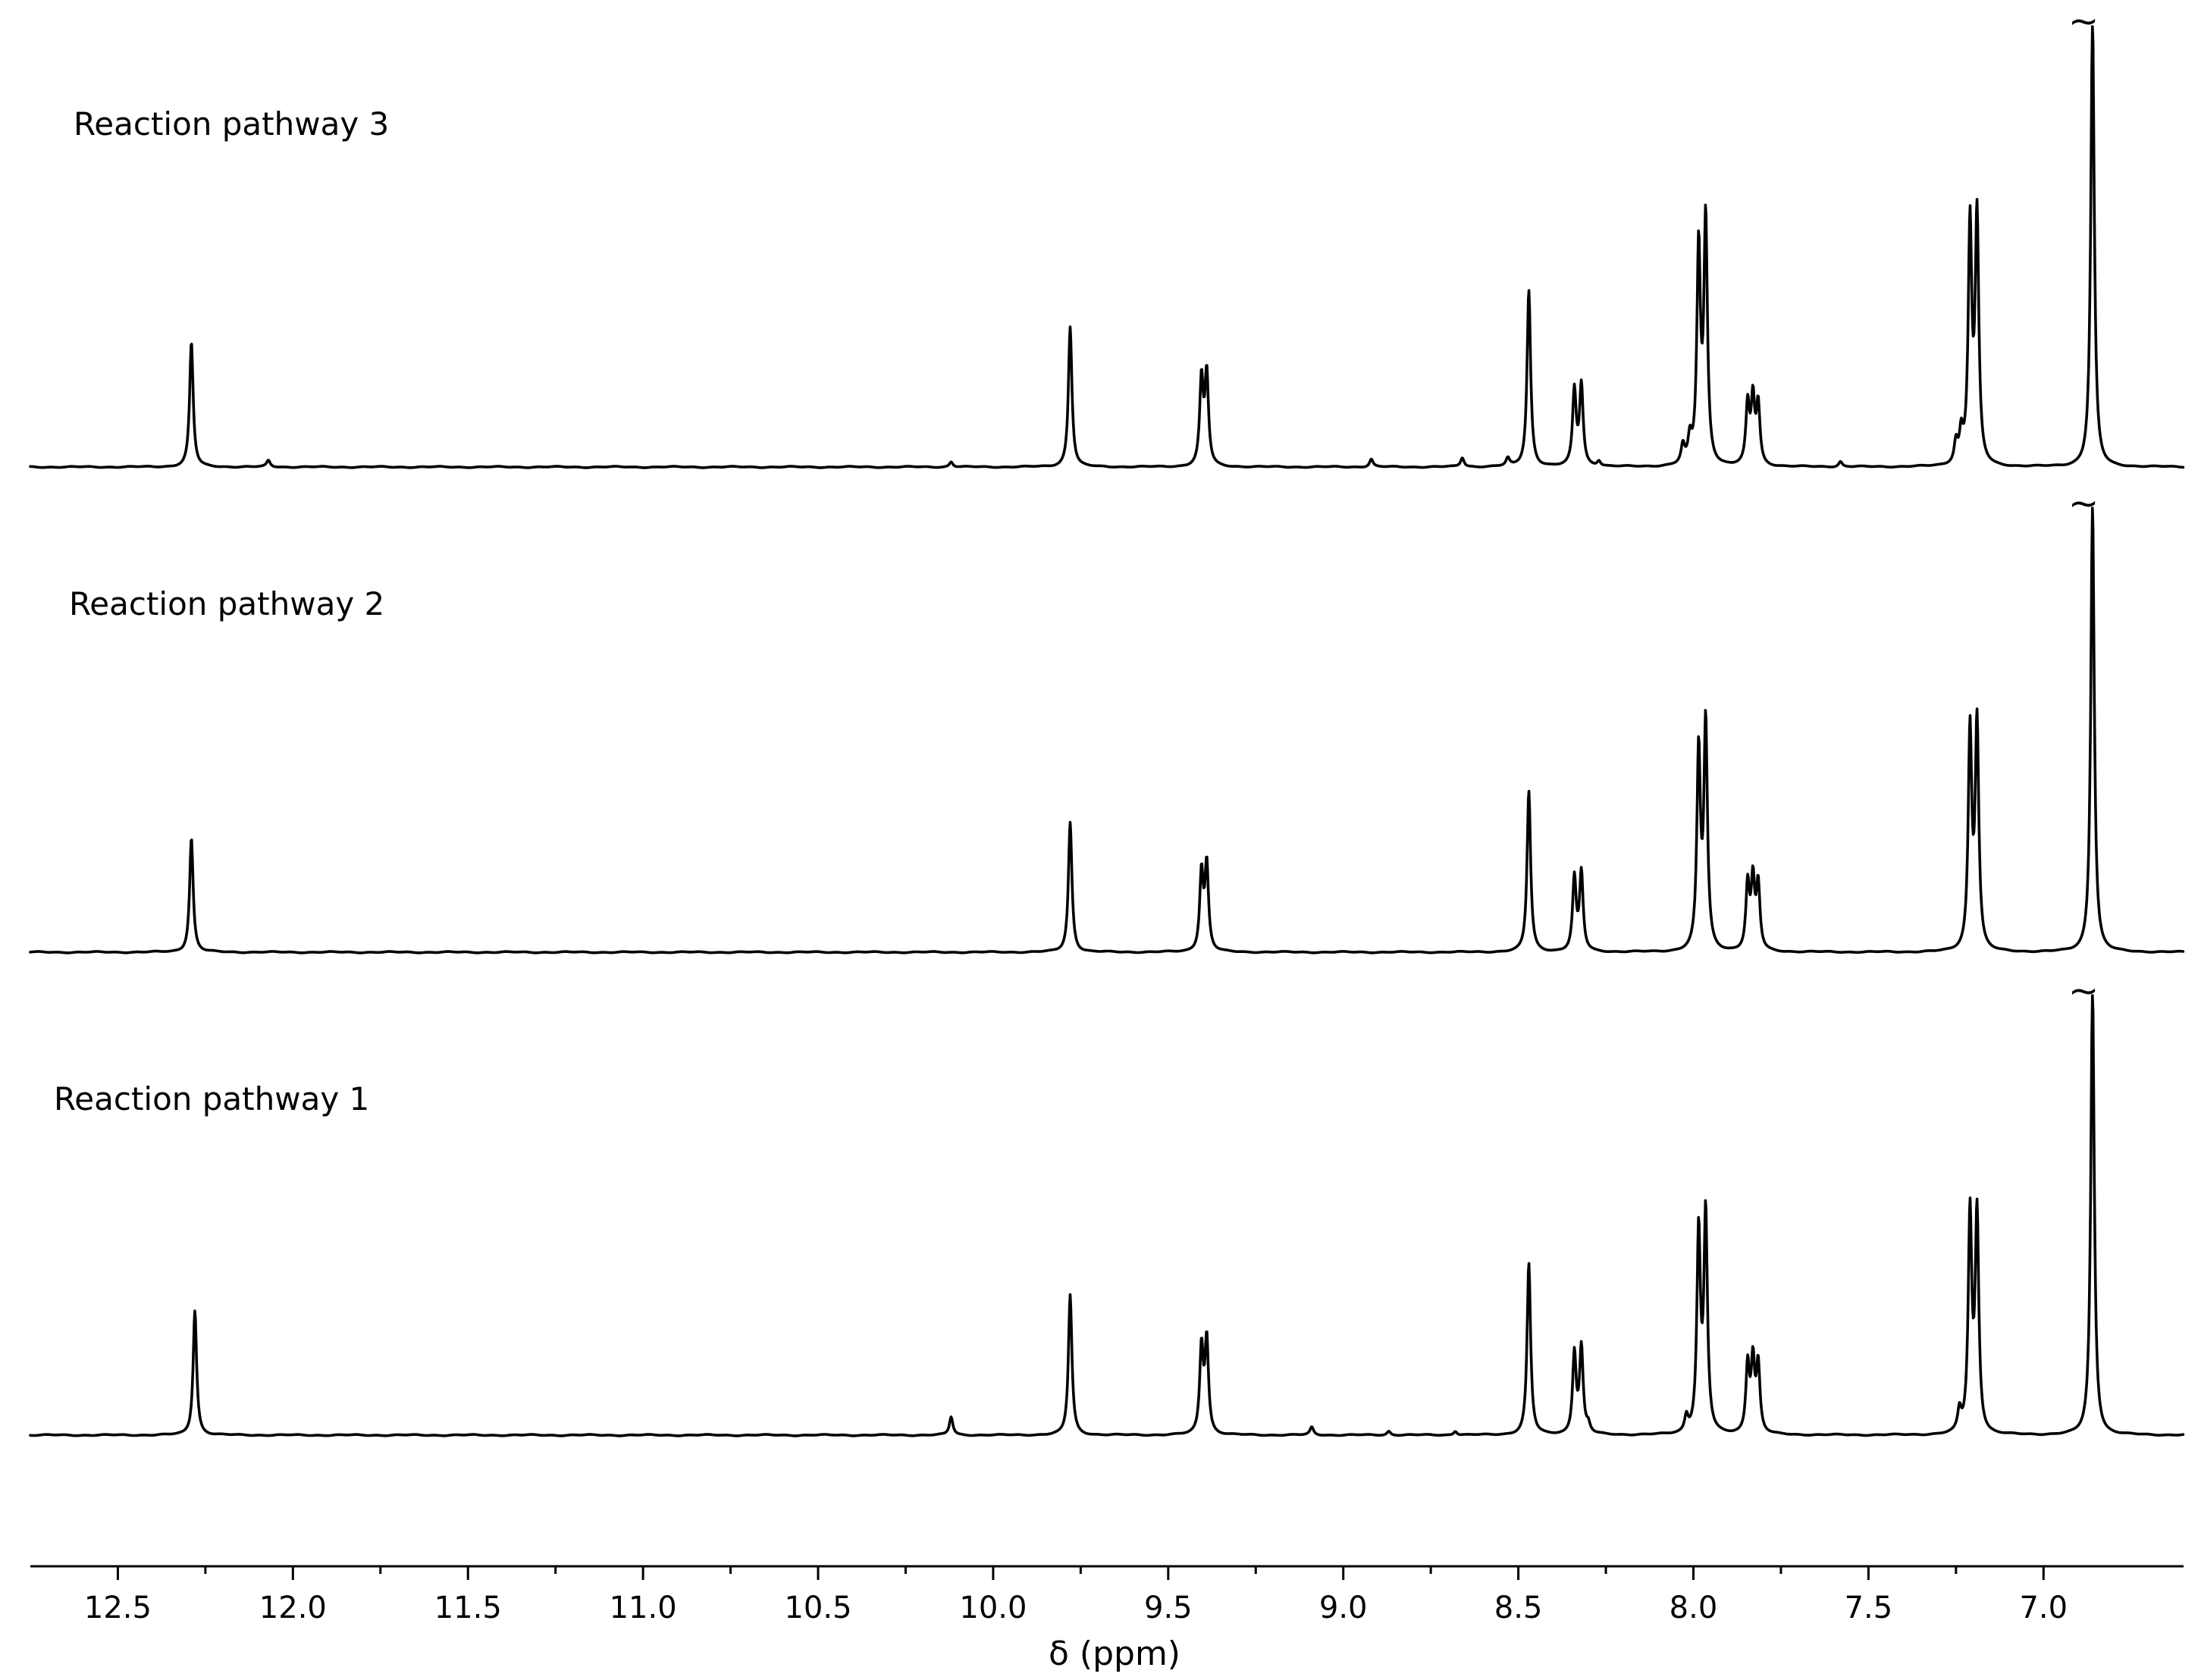  I want to click on x-tick-label: 8.5, so click(1518, 1608).